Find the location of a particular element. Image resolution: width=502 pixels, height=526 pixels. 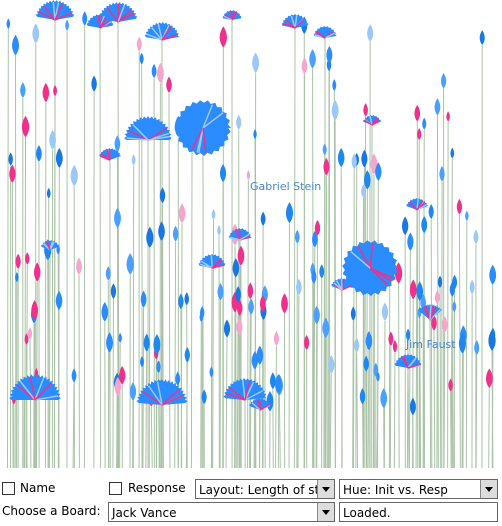

response-label: Response is located at coordinates (157, 488).